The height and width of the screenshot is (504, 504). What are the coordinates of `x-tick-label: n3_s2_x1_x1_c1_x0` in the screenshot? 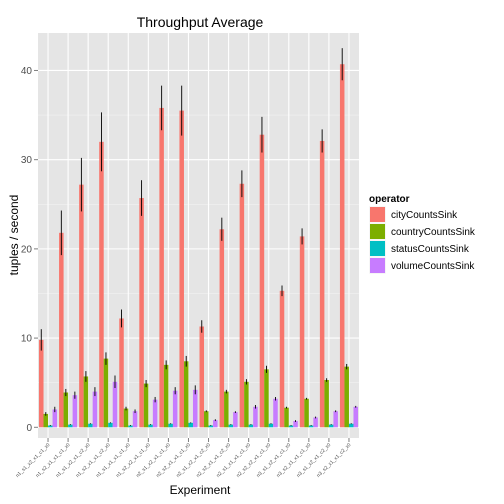 It's located at (294, 460).